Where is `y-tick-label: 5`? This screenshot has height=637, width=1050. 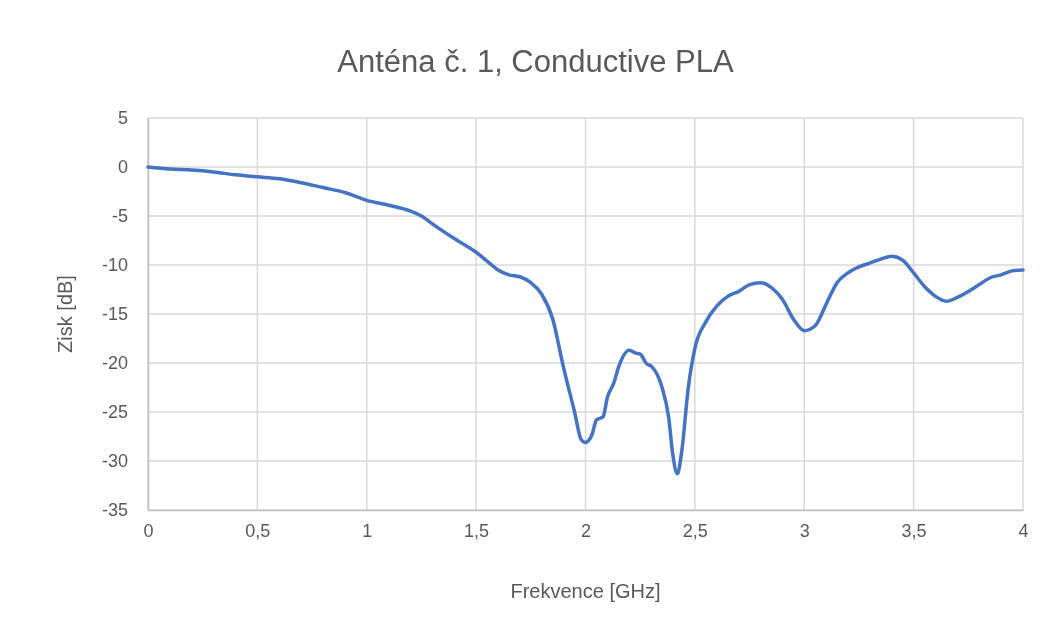 y-tick-label: 5 is located at coordinates (122, 118).